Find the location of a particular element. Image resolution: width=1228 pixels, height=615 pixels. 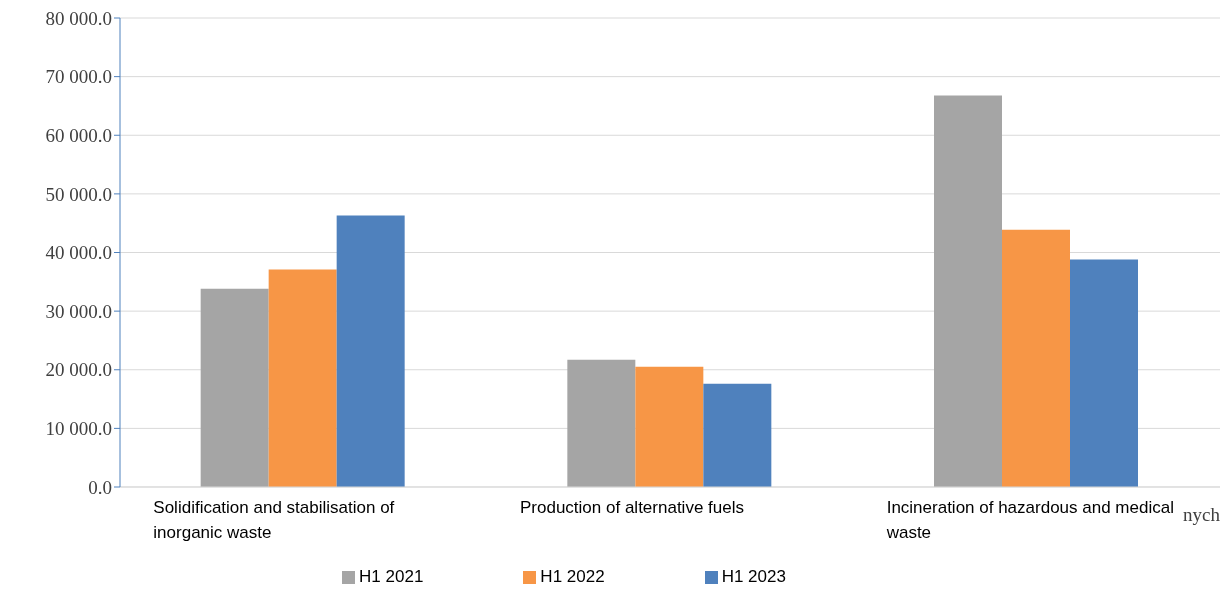

y-tick-label: 70 000.0 is located at coordinates (78, 77).